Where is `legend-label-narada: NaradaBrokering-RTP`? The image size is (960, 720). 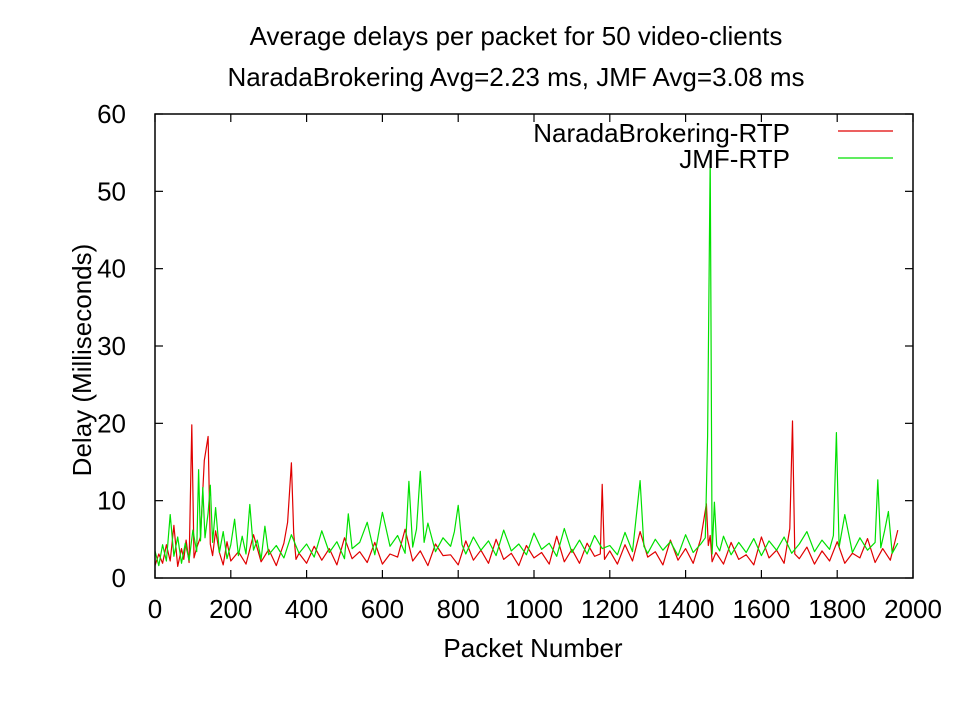
legend-label-narada: NaradaBrokering-RTP is located at coordinates (661, 133).